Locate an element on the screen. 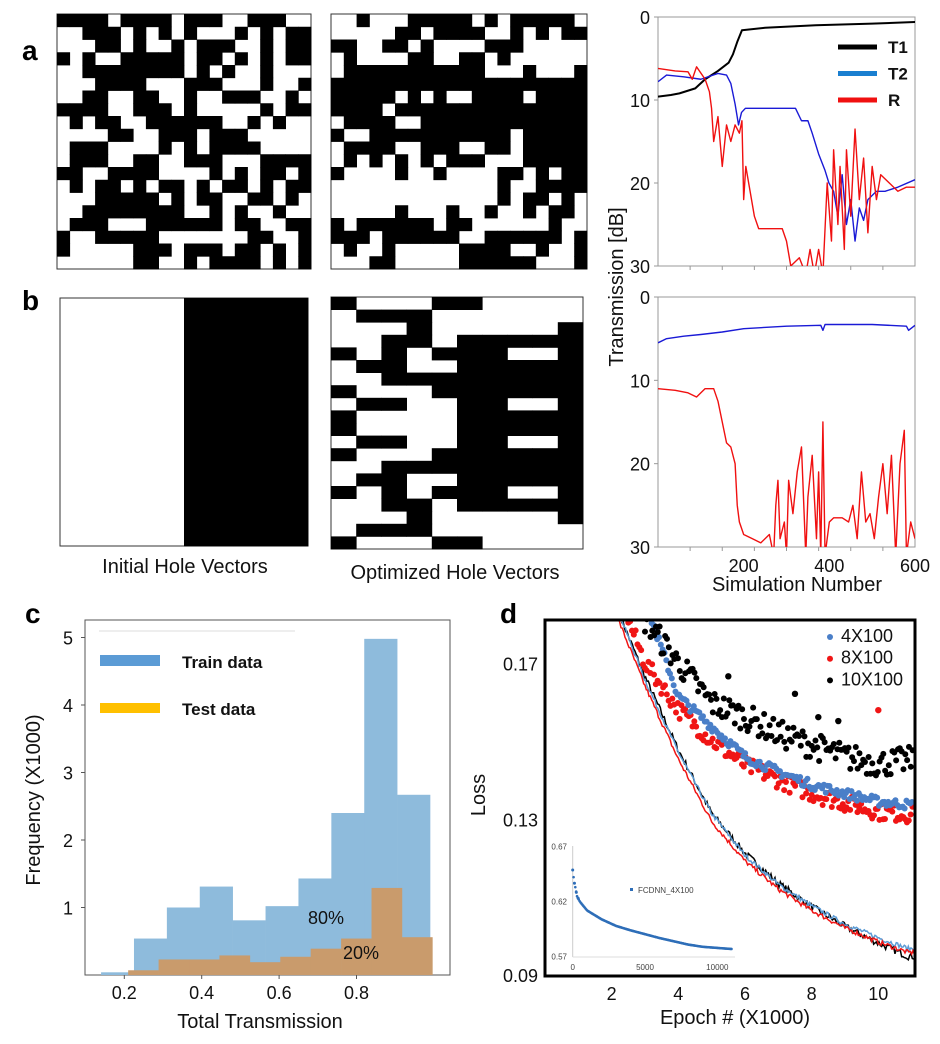  x-tick-label: 2 is located at coordinates (612, 994).